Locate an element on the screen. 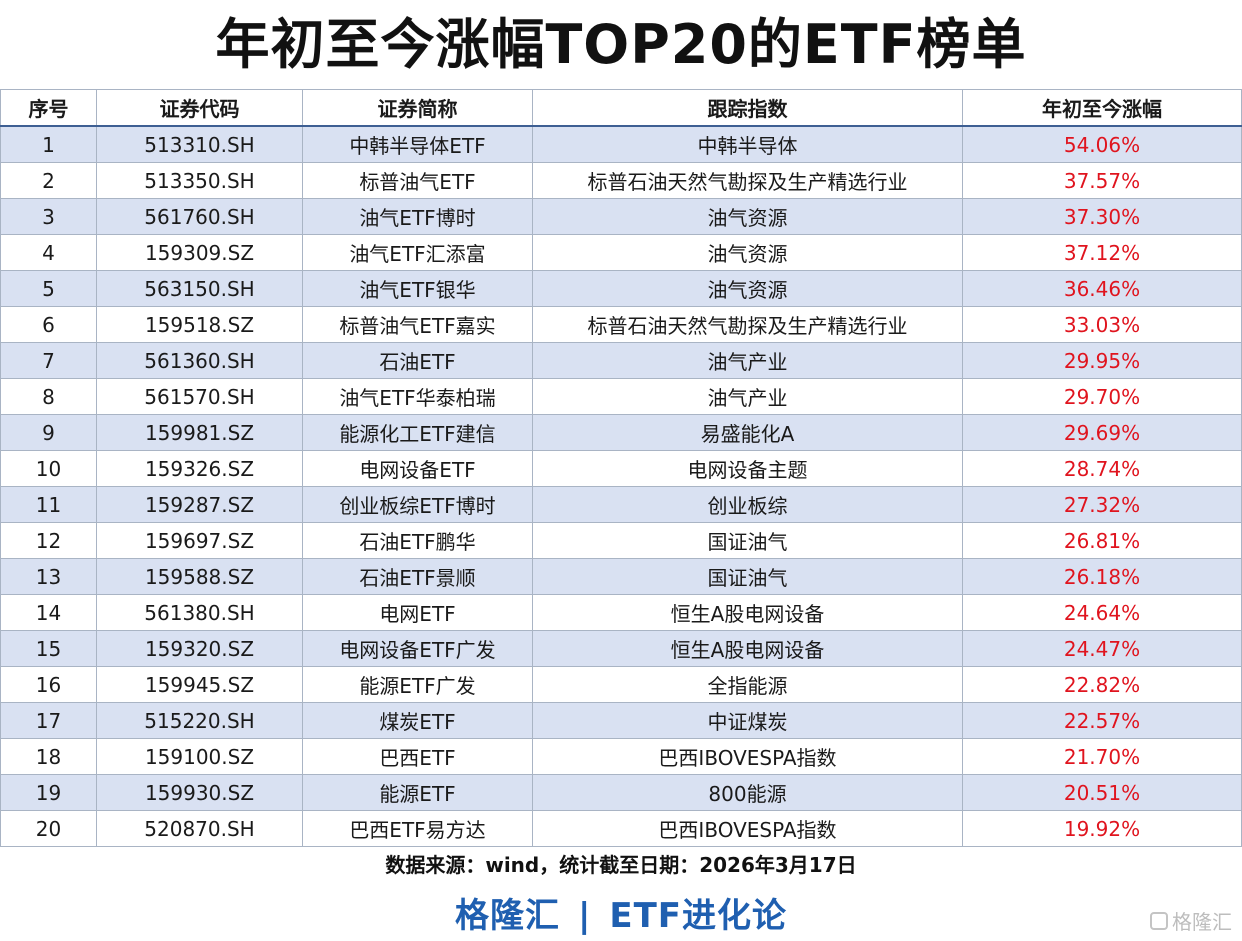 This screenshot has height=941, width=1242. code-cell: 513310.SH is located at coordinates (199, 144).